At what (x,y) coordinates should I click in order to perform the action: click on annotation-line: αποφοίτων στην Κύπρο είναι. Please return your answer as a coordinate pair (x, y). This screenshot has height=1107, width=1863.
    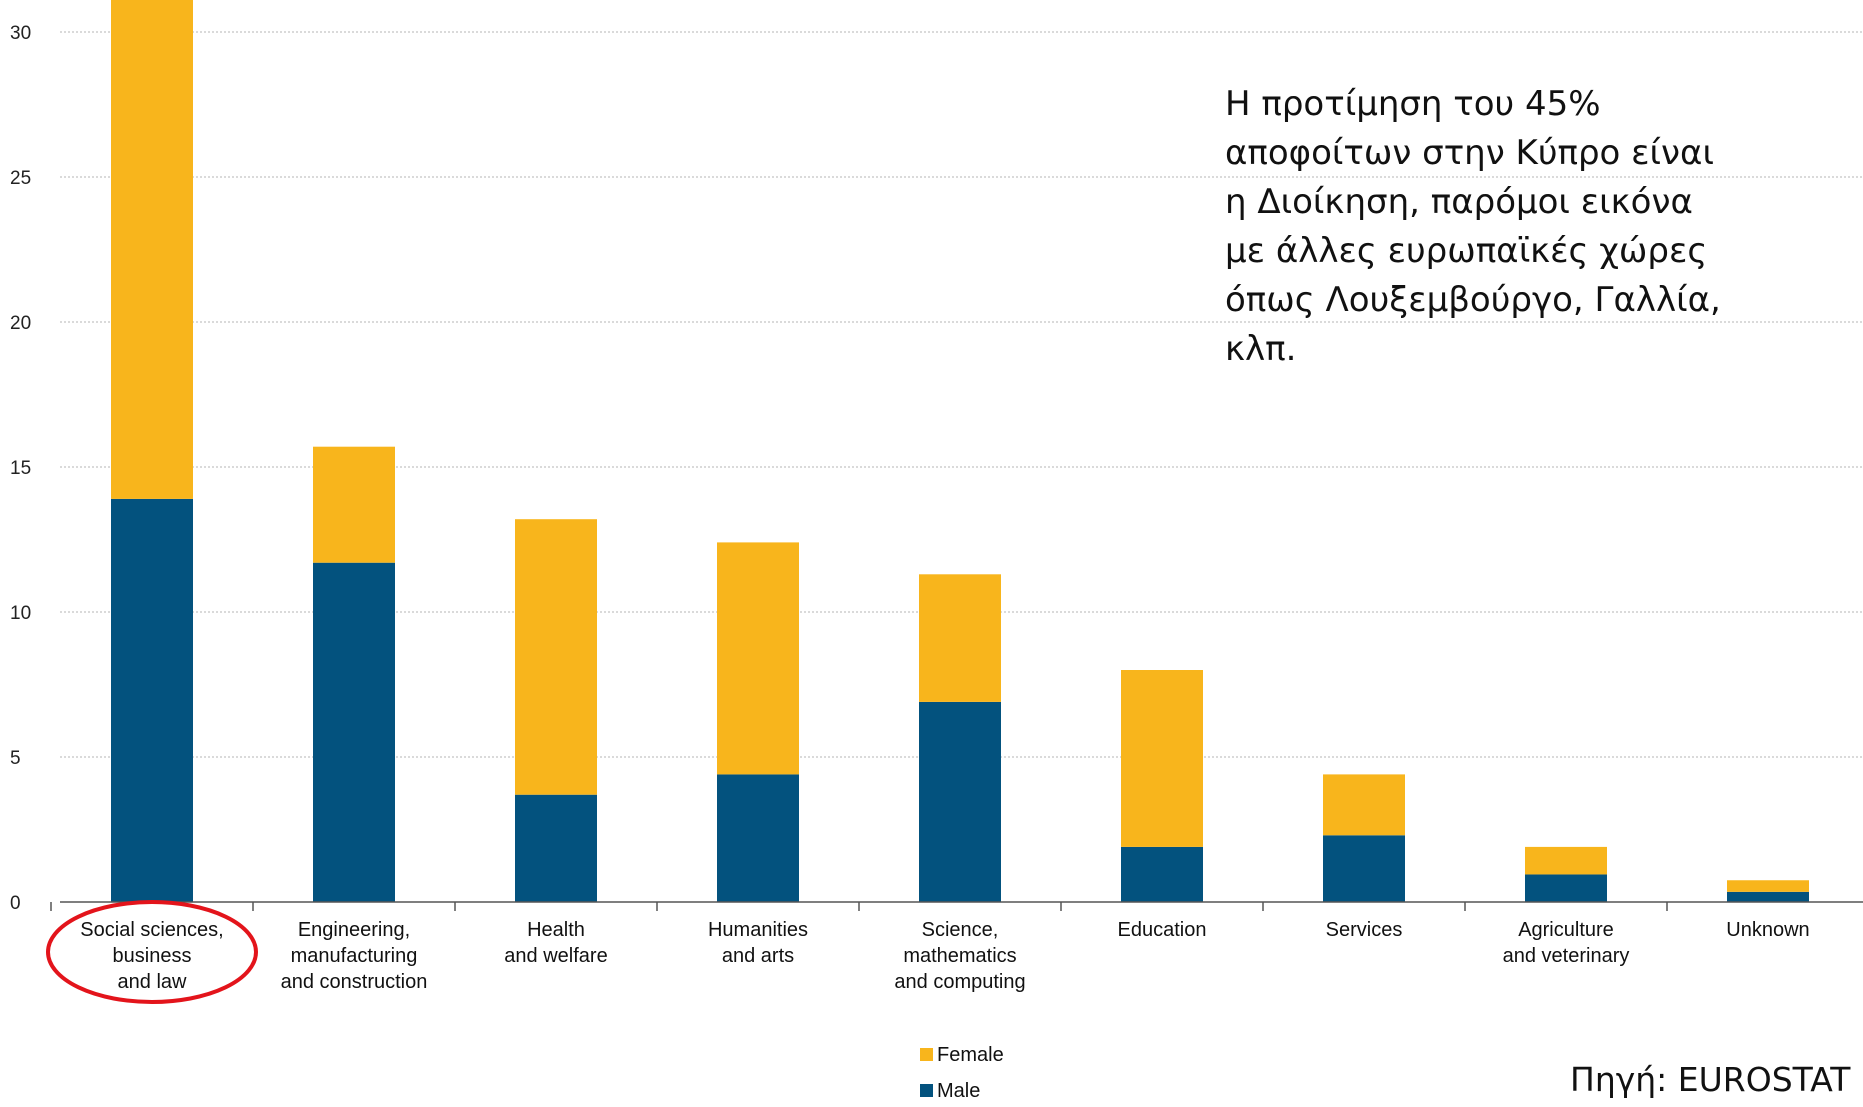
    Looking at the image, I should click on (1469, 153).